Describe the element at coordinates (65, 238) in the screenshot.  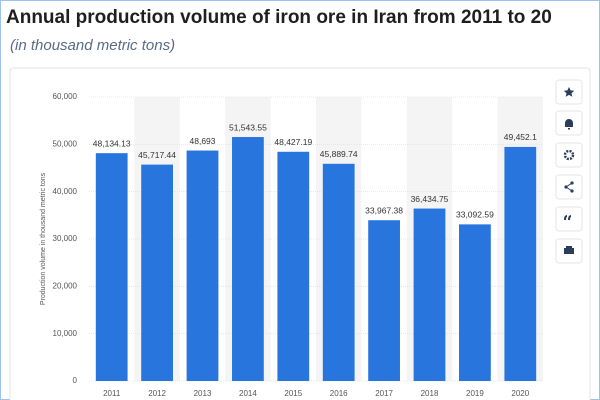
I see `y-tick-label: 30,000` at that location.